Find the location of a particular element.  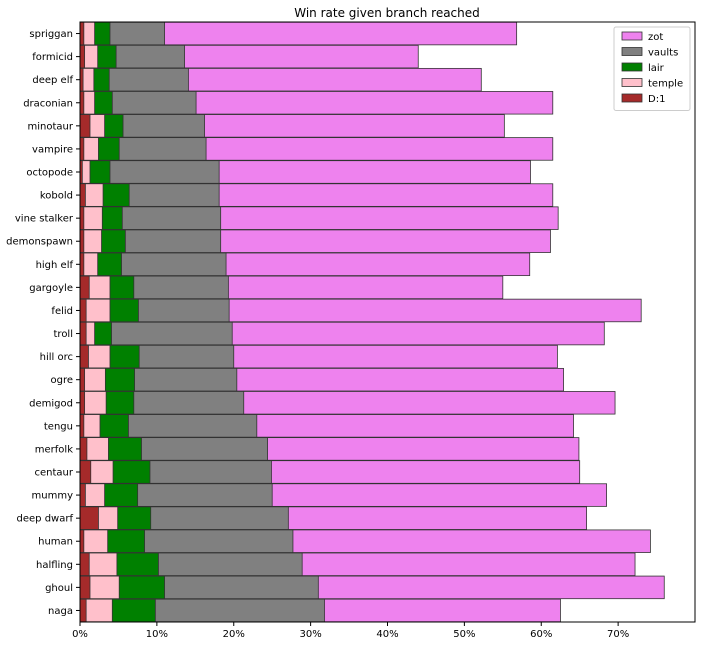

y-tick-label: human is located at coordinates (55, 542).